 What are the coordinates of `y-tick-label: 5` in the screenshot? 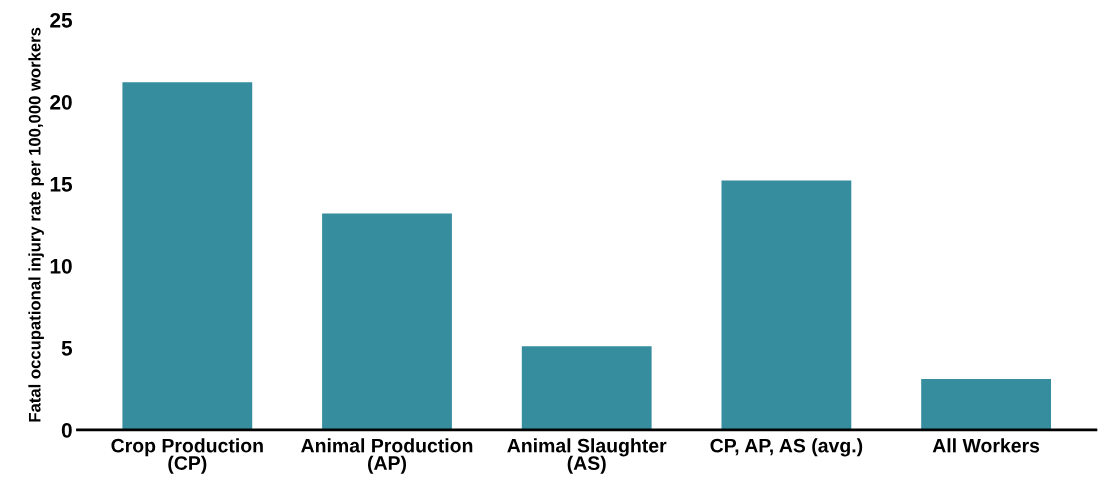 It's located at (67, 348).